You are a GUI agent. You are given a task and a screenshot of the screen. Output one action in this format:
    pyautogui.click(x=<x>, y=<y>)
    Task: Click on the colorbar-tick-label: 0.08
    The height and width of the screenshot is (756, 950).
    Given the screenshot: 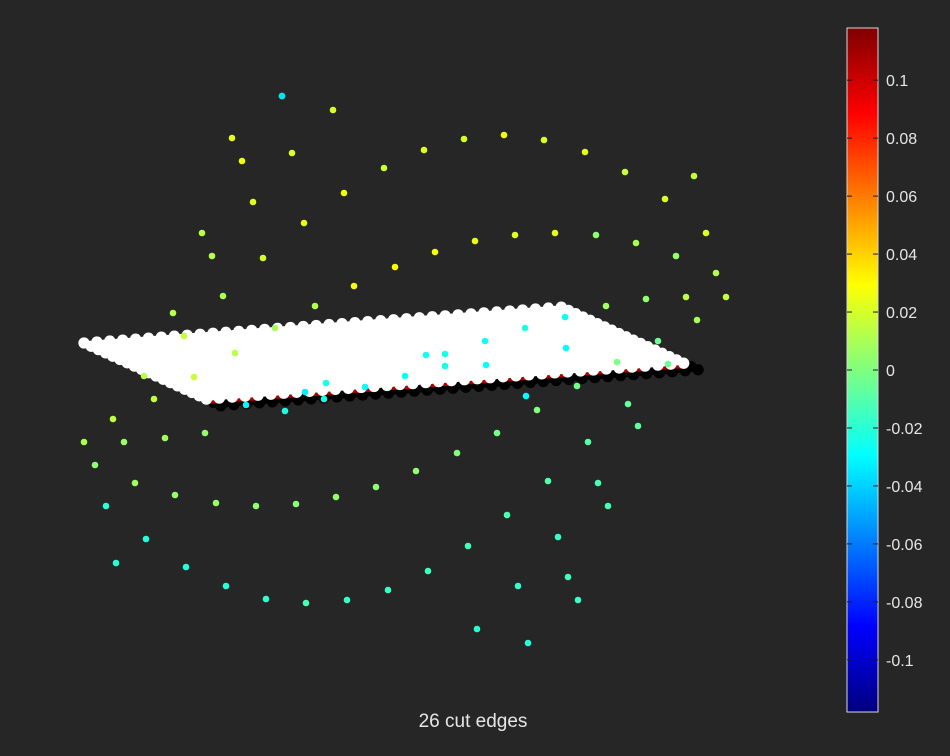 What is the action you would take?
    pyautogui.click(x=901, y=139)
    